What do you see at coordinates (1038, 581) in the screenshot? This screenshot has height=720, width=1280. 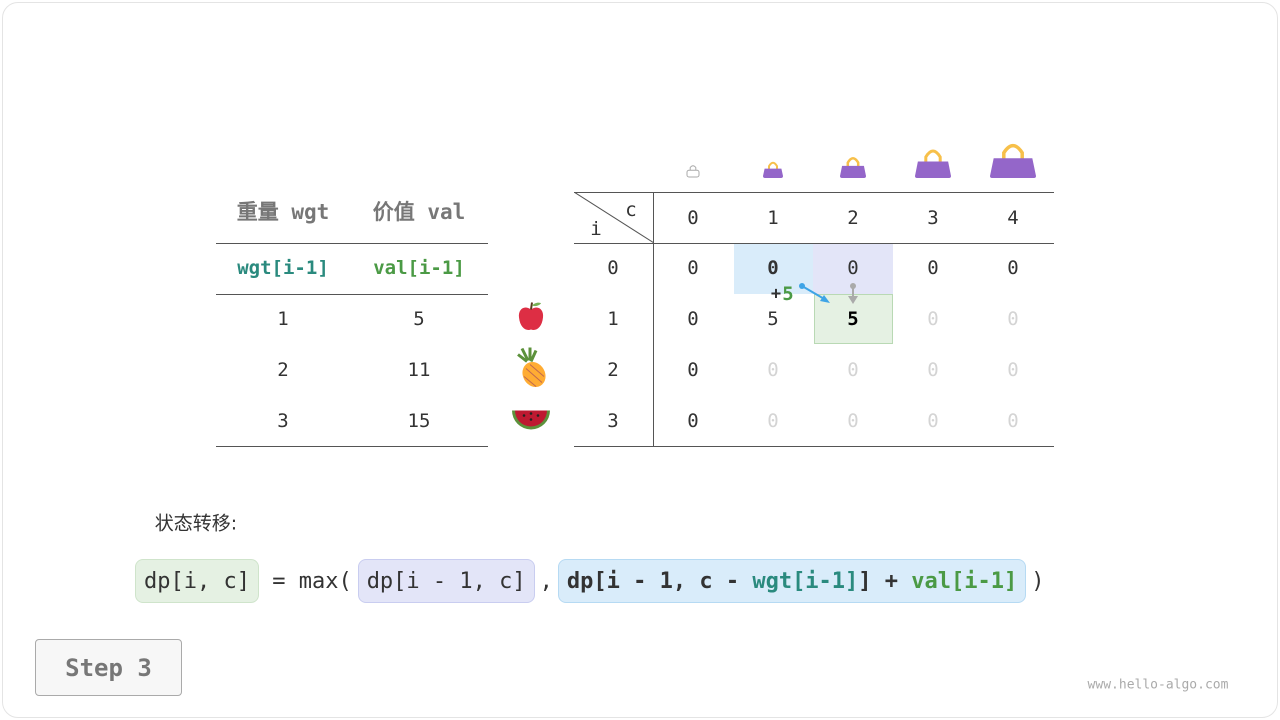 I see `formula-close: )` at bounding box center [1038, 581].